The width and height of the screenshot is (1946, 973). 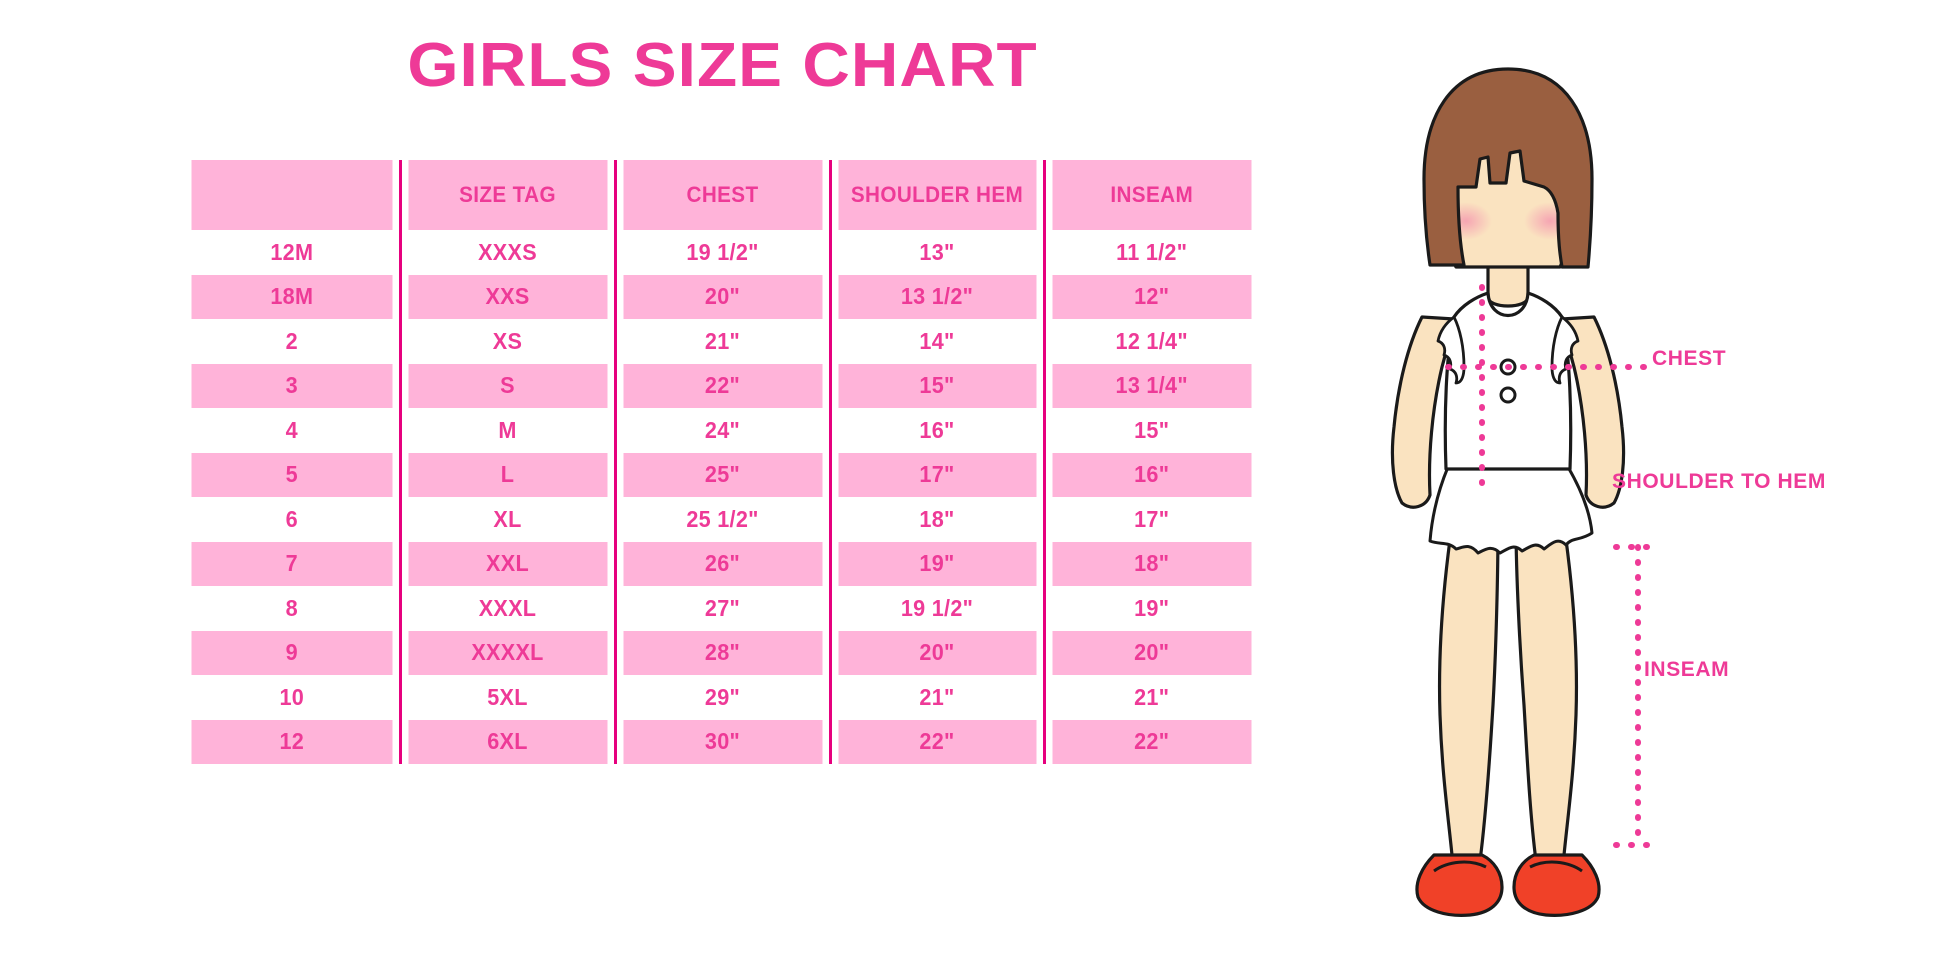 I want to click on cell-shoulder-hem: 13", so click(x=936, y=252).